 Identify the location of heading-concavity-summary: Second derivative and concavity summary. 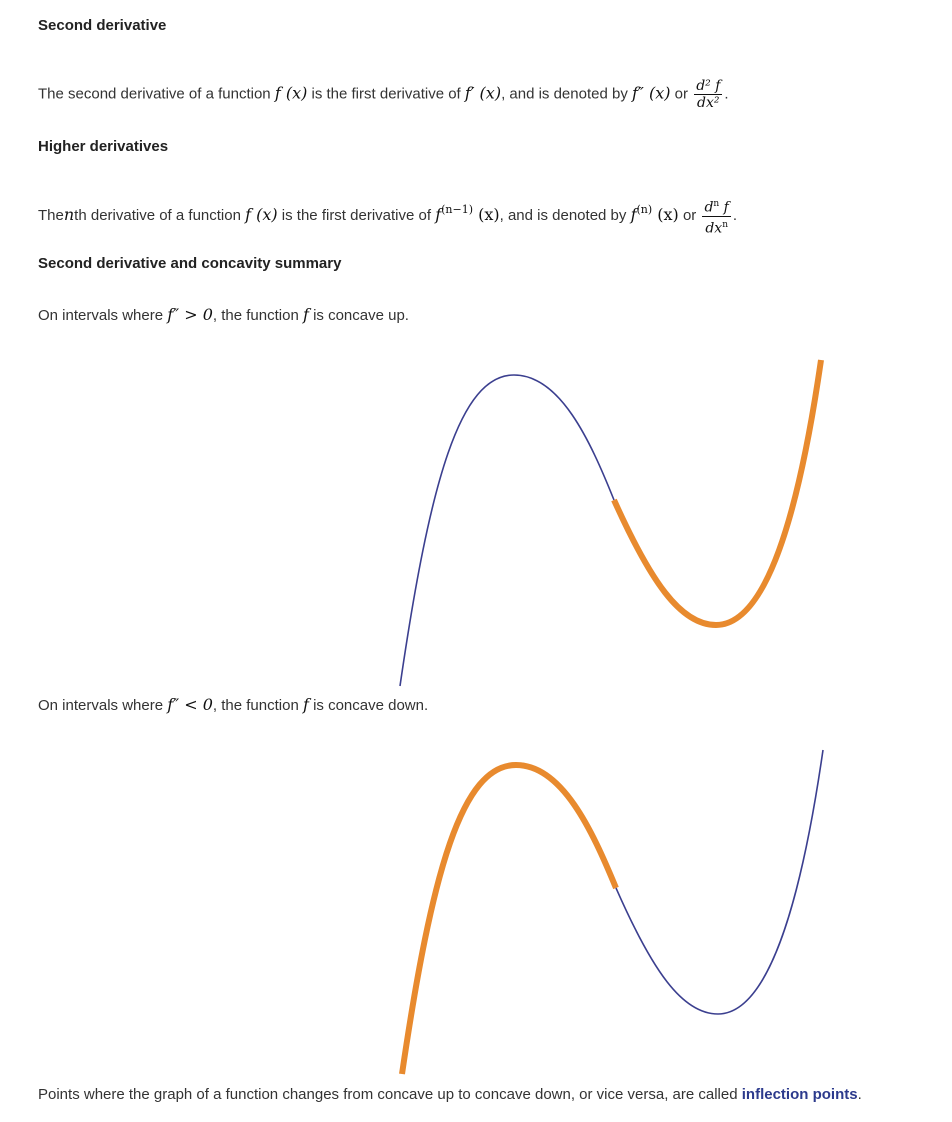
(190, 263).